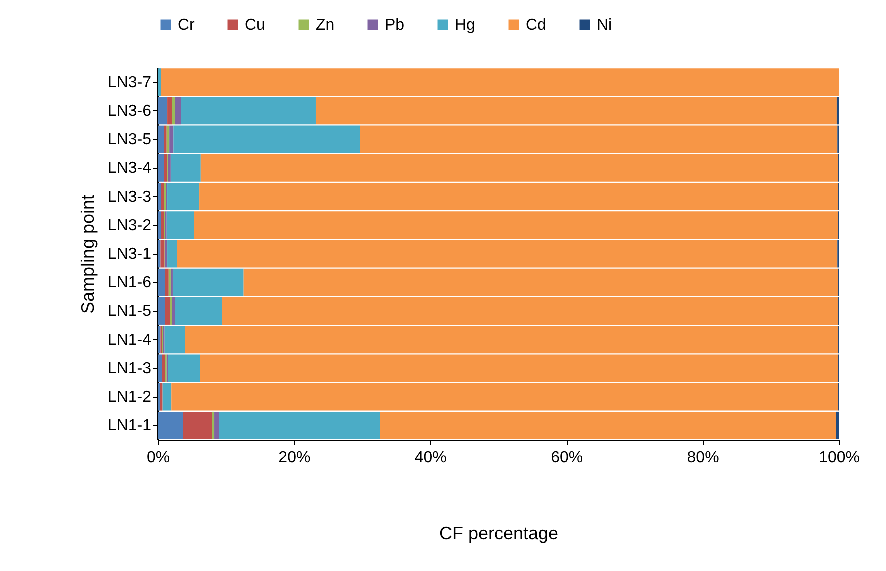 This screenshot has width=886, height=571. Describe the element at coordinates (130, 254) in the screenshot. I see `y-tick-label: LN3-1` at that location.